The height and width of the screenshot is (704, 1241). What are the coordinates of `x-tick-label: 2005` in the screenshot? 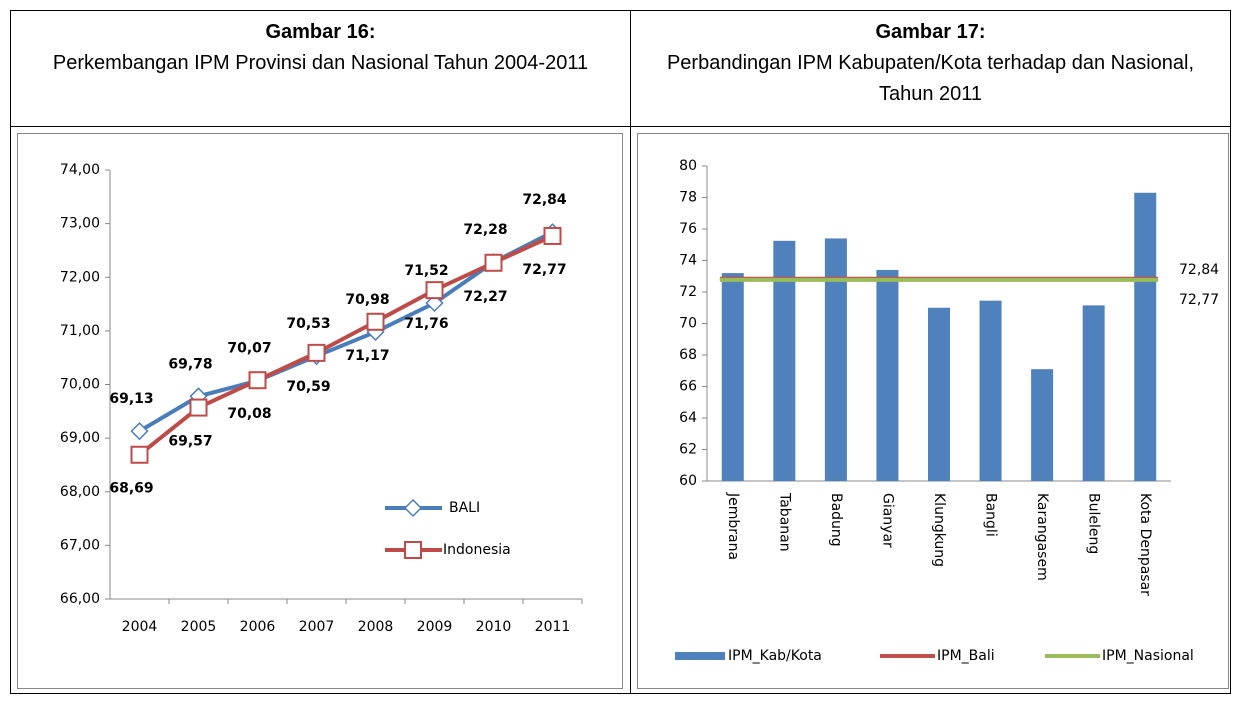 It's located at (199, 627).